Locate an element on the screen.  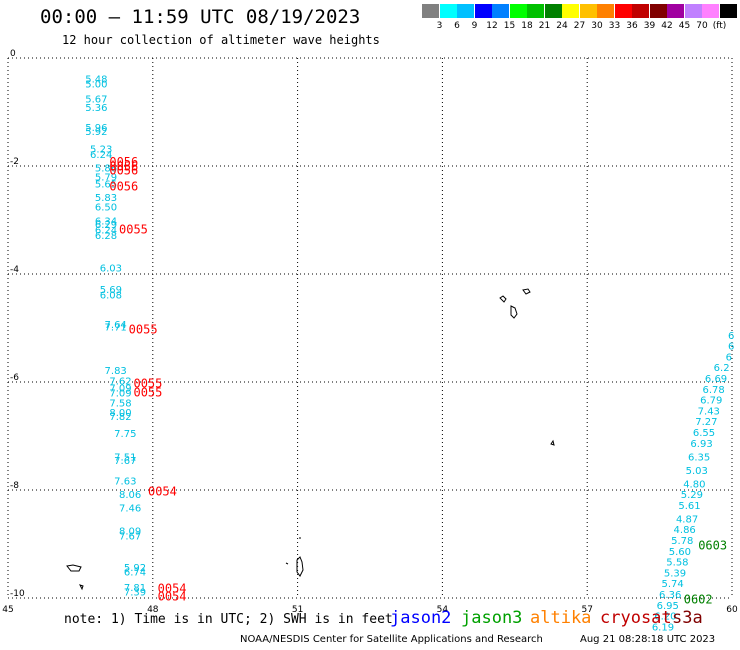
colorbar-label: 27 is located at coordinates (579, 26).